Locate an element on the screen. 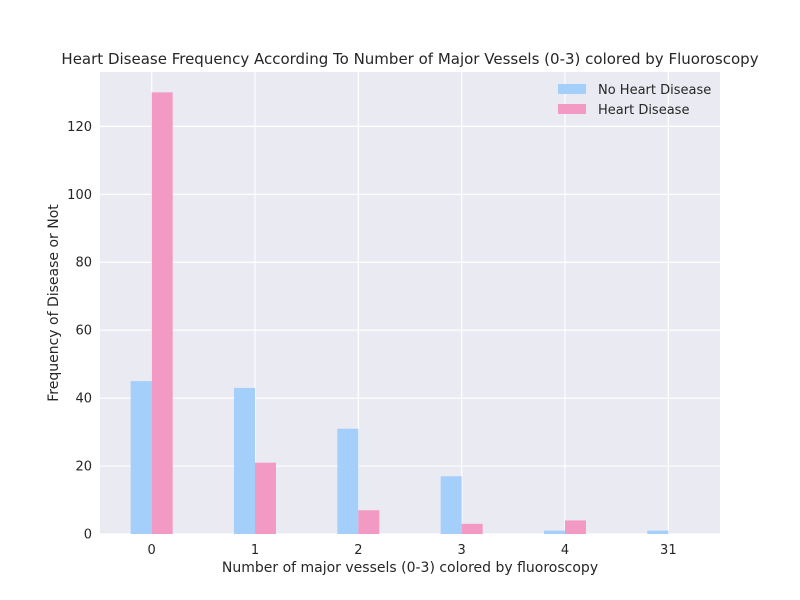  x-tick-label: 2 is located at coordinates (358, 550).